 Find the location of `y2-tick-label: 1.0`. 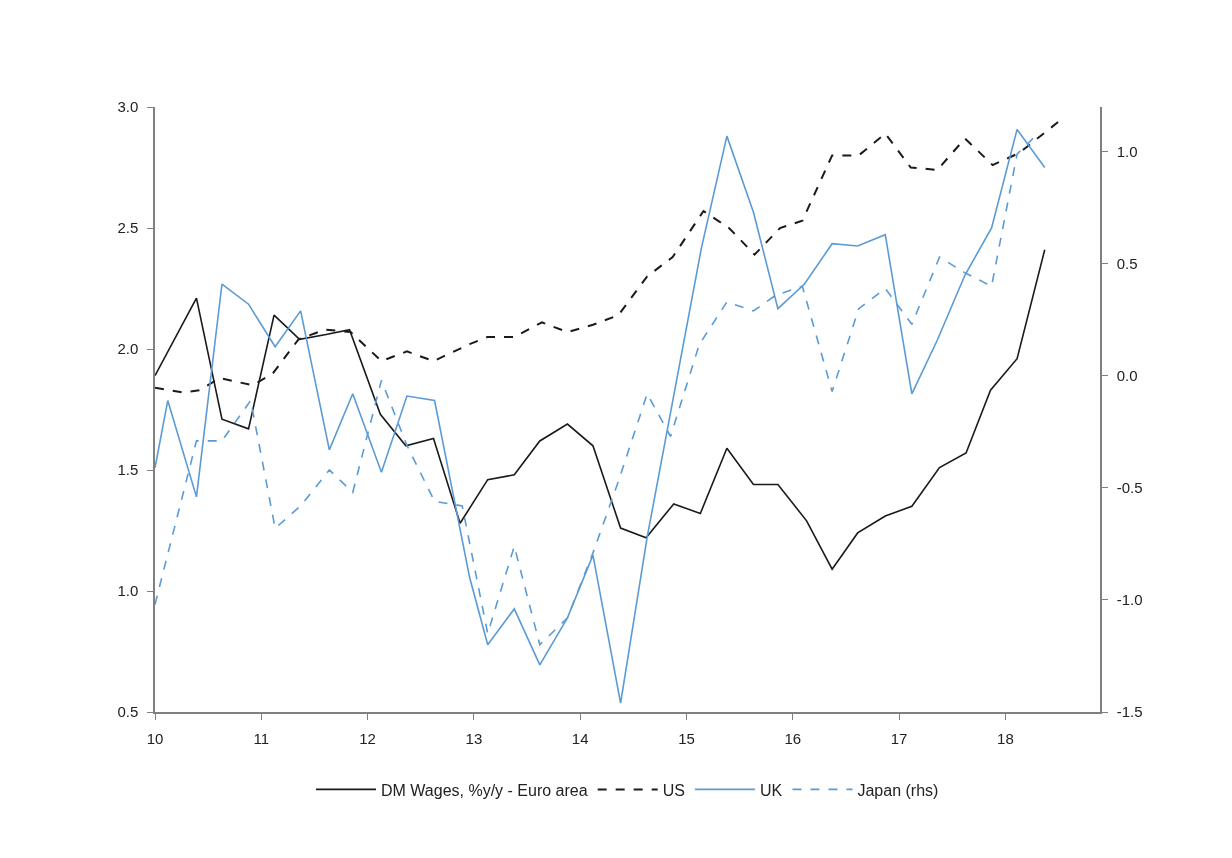

y2-tick-label: 1.0 is located at coordinates (1127, 152).